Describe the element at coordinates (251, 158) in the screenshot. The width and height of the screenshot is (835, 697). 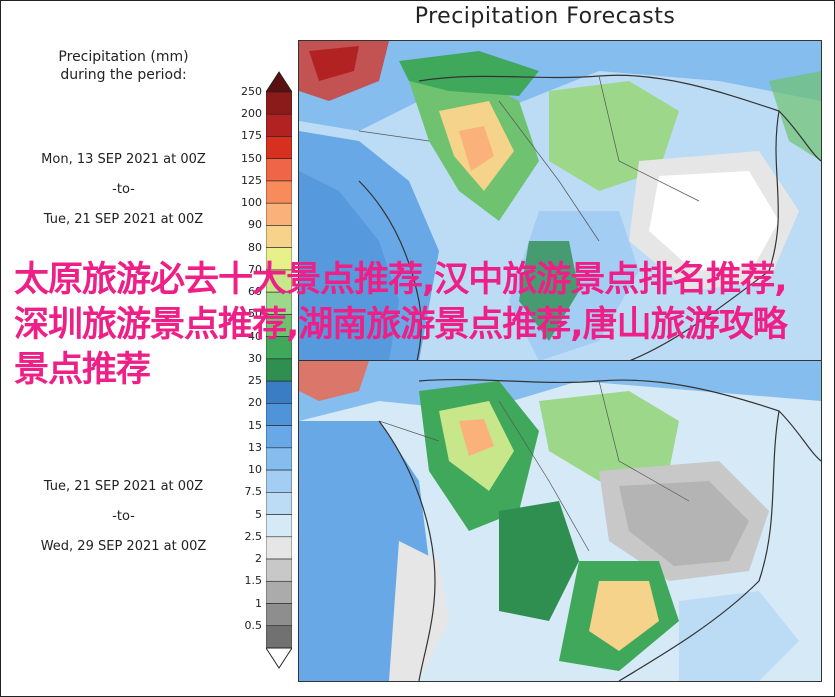
I see `colorbar-tick-label: 150` at that location.